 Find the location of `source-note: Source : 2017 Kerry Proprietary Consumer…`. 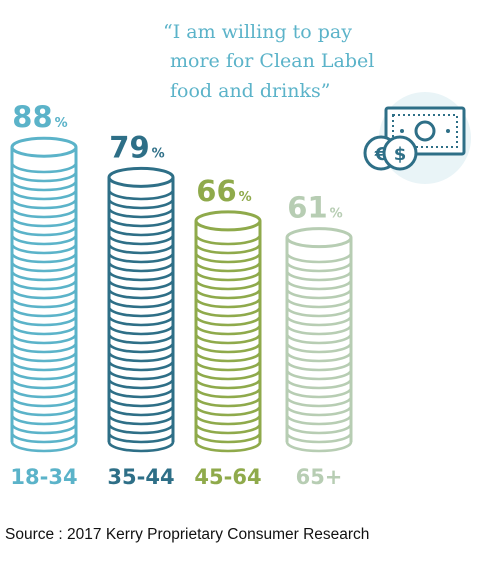

source-note: Source : 2017 Kerry Proprietary Consumer… is located at coordinates (187, 534).